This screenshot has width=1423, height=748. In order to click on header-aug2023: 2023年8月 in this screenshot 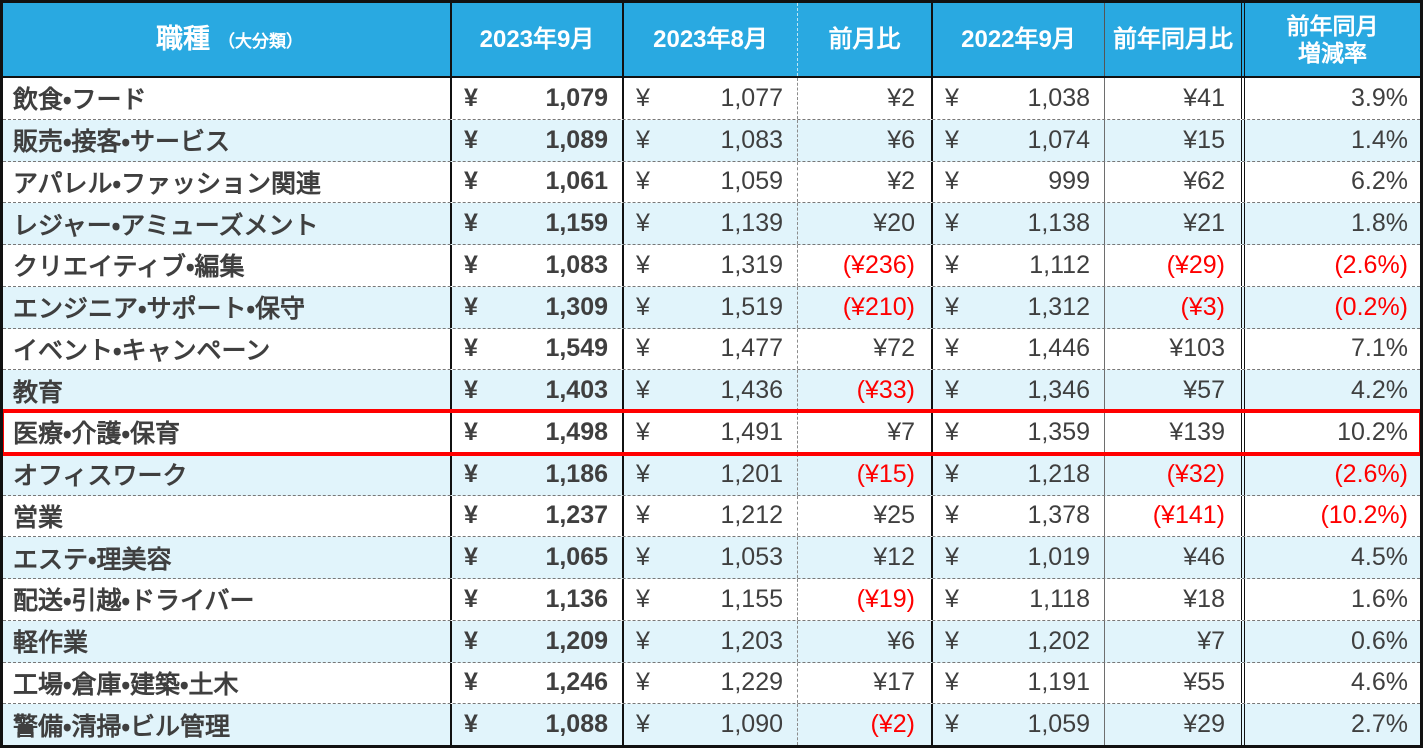, I will do `click(711, 39)`.